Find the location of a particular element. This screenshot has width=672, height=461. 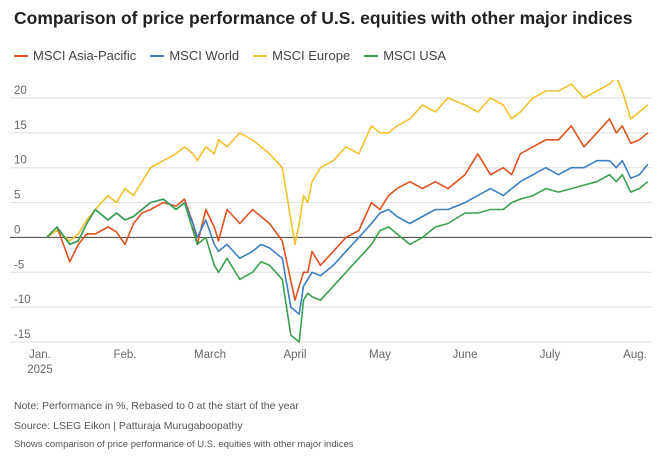

legend-item-world: MSCI World is located at coordinates (194, 55).